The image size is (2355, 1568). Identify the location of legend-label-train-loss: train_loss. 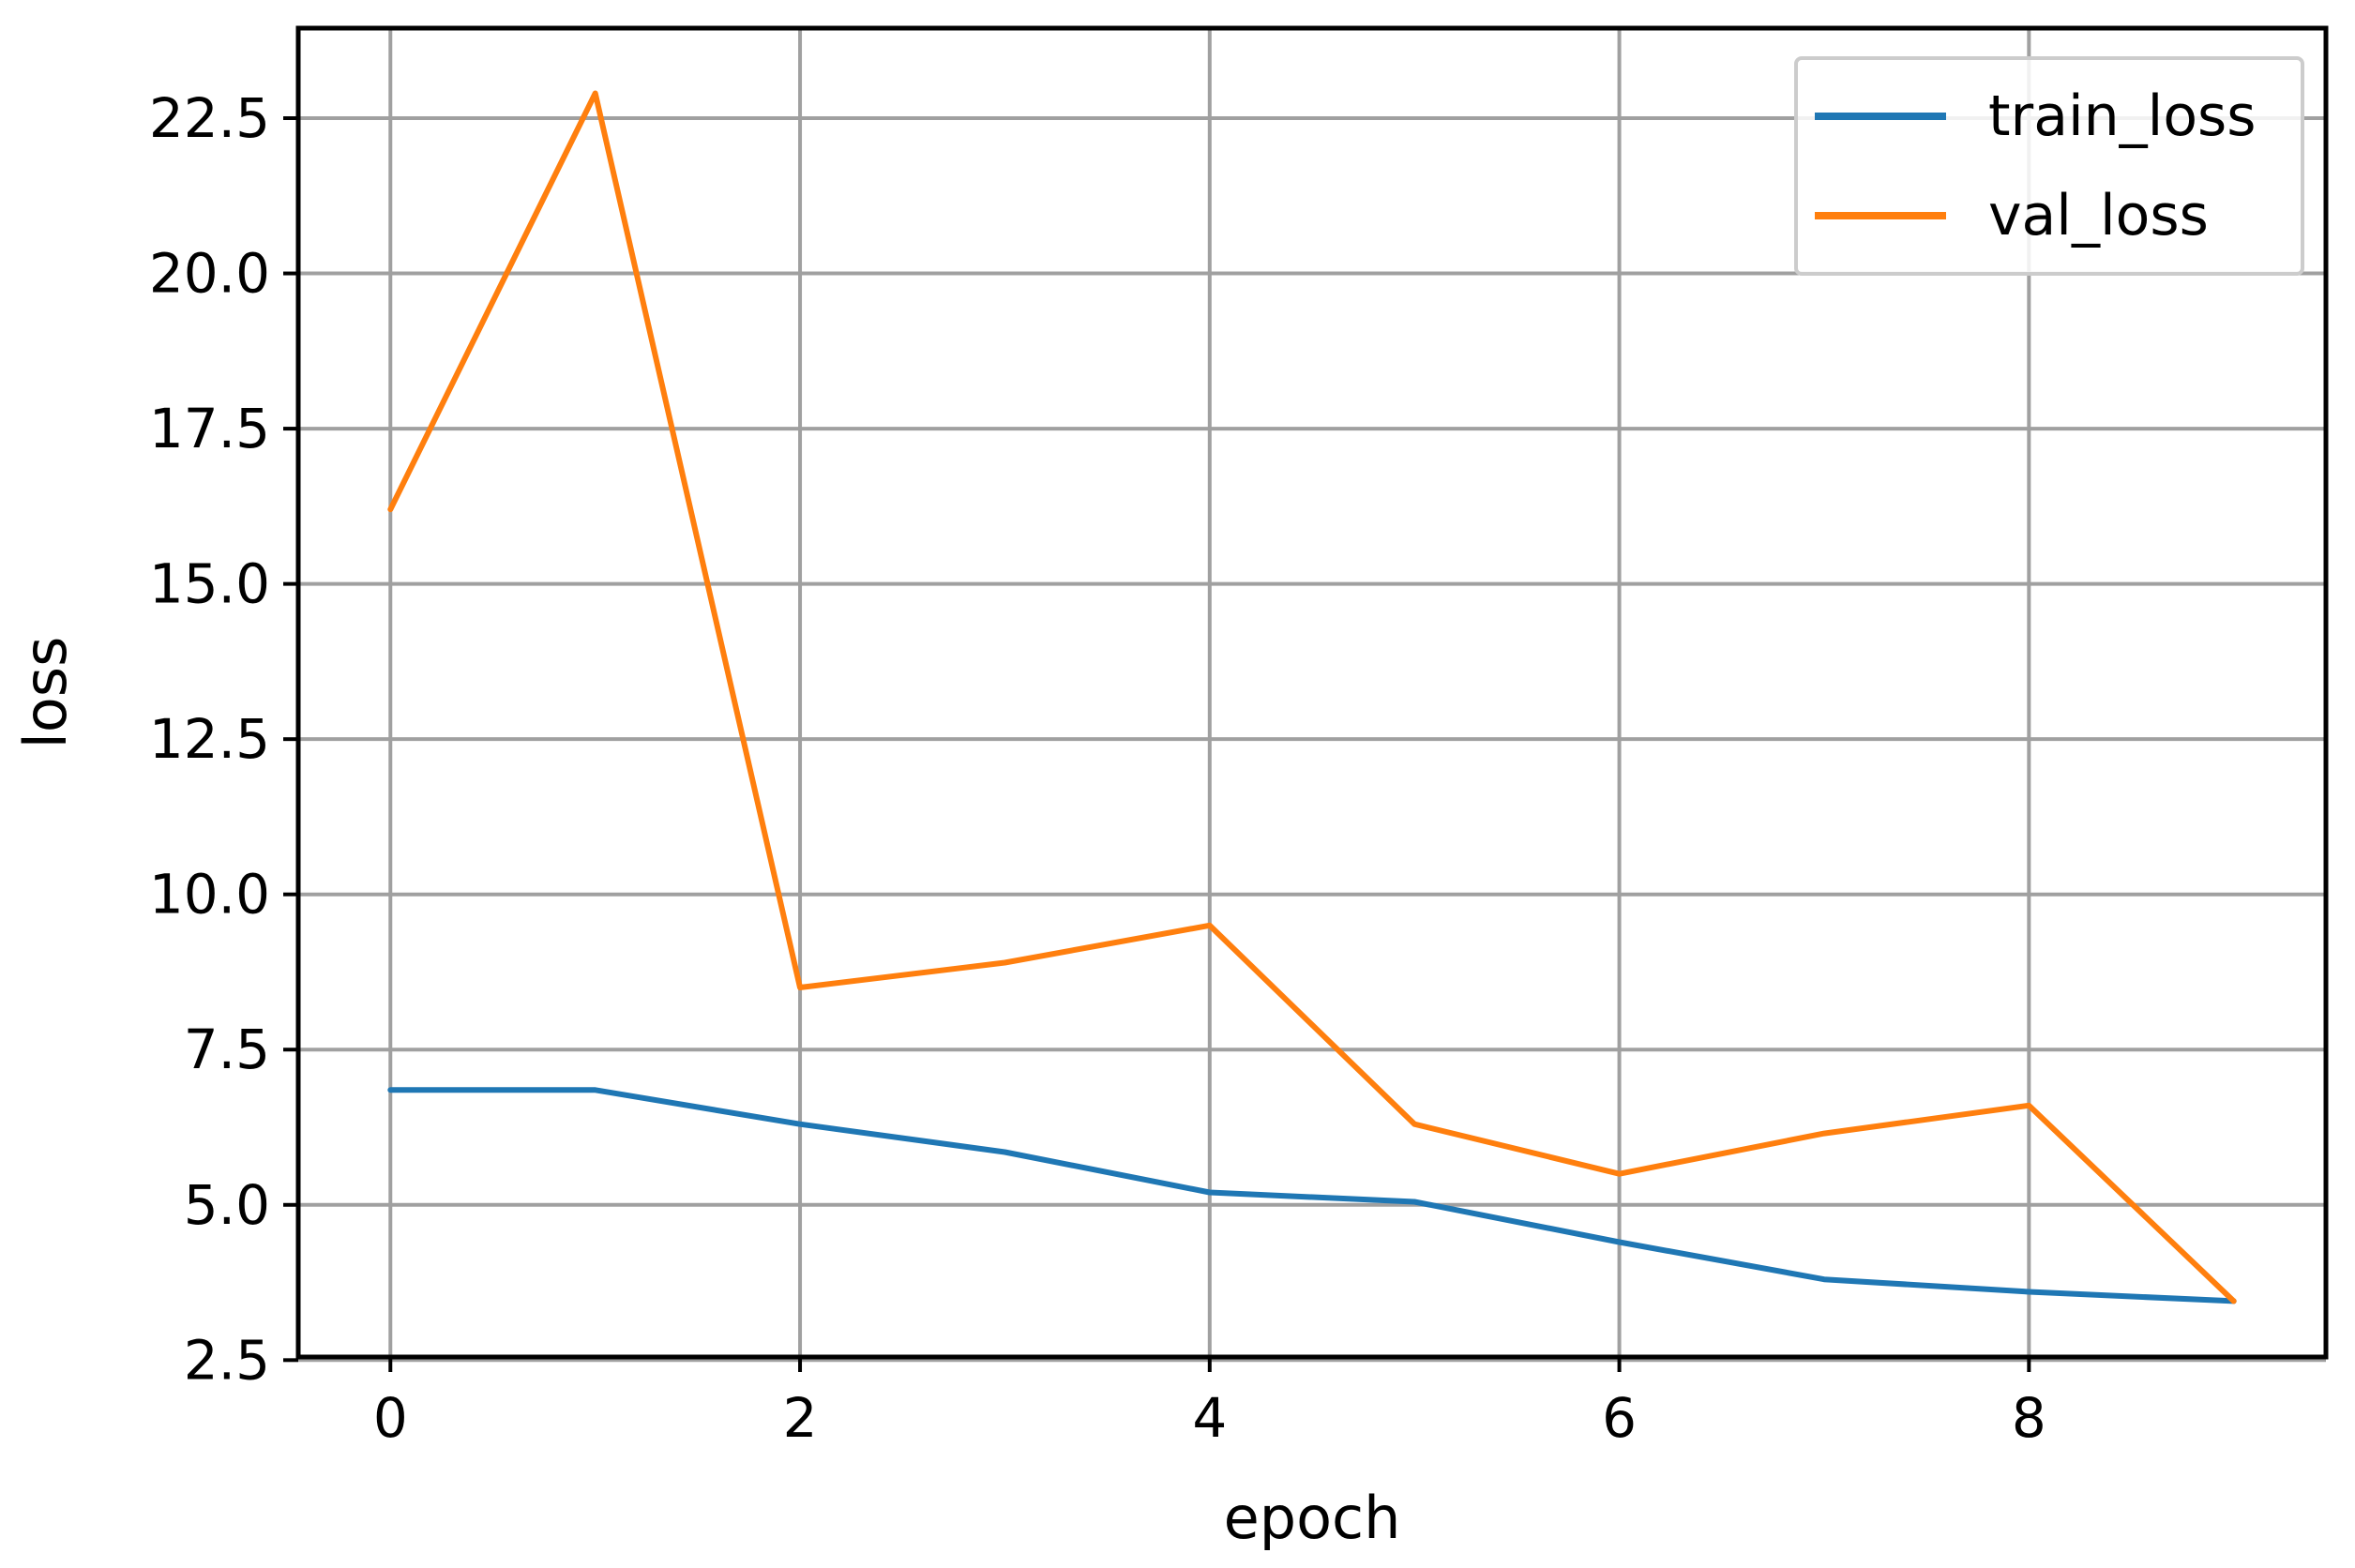
(2122, 116).